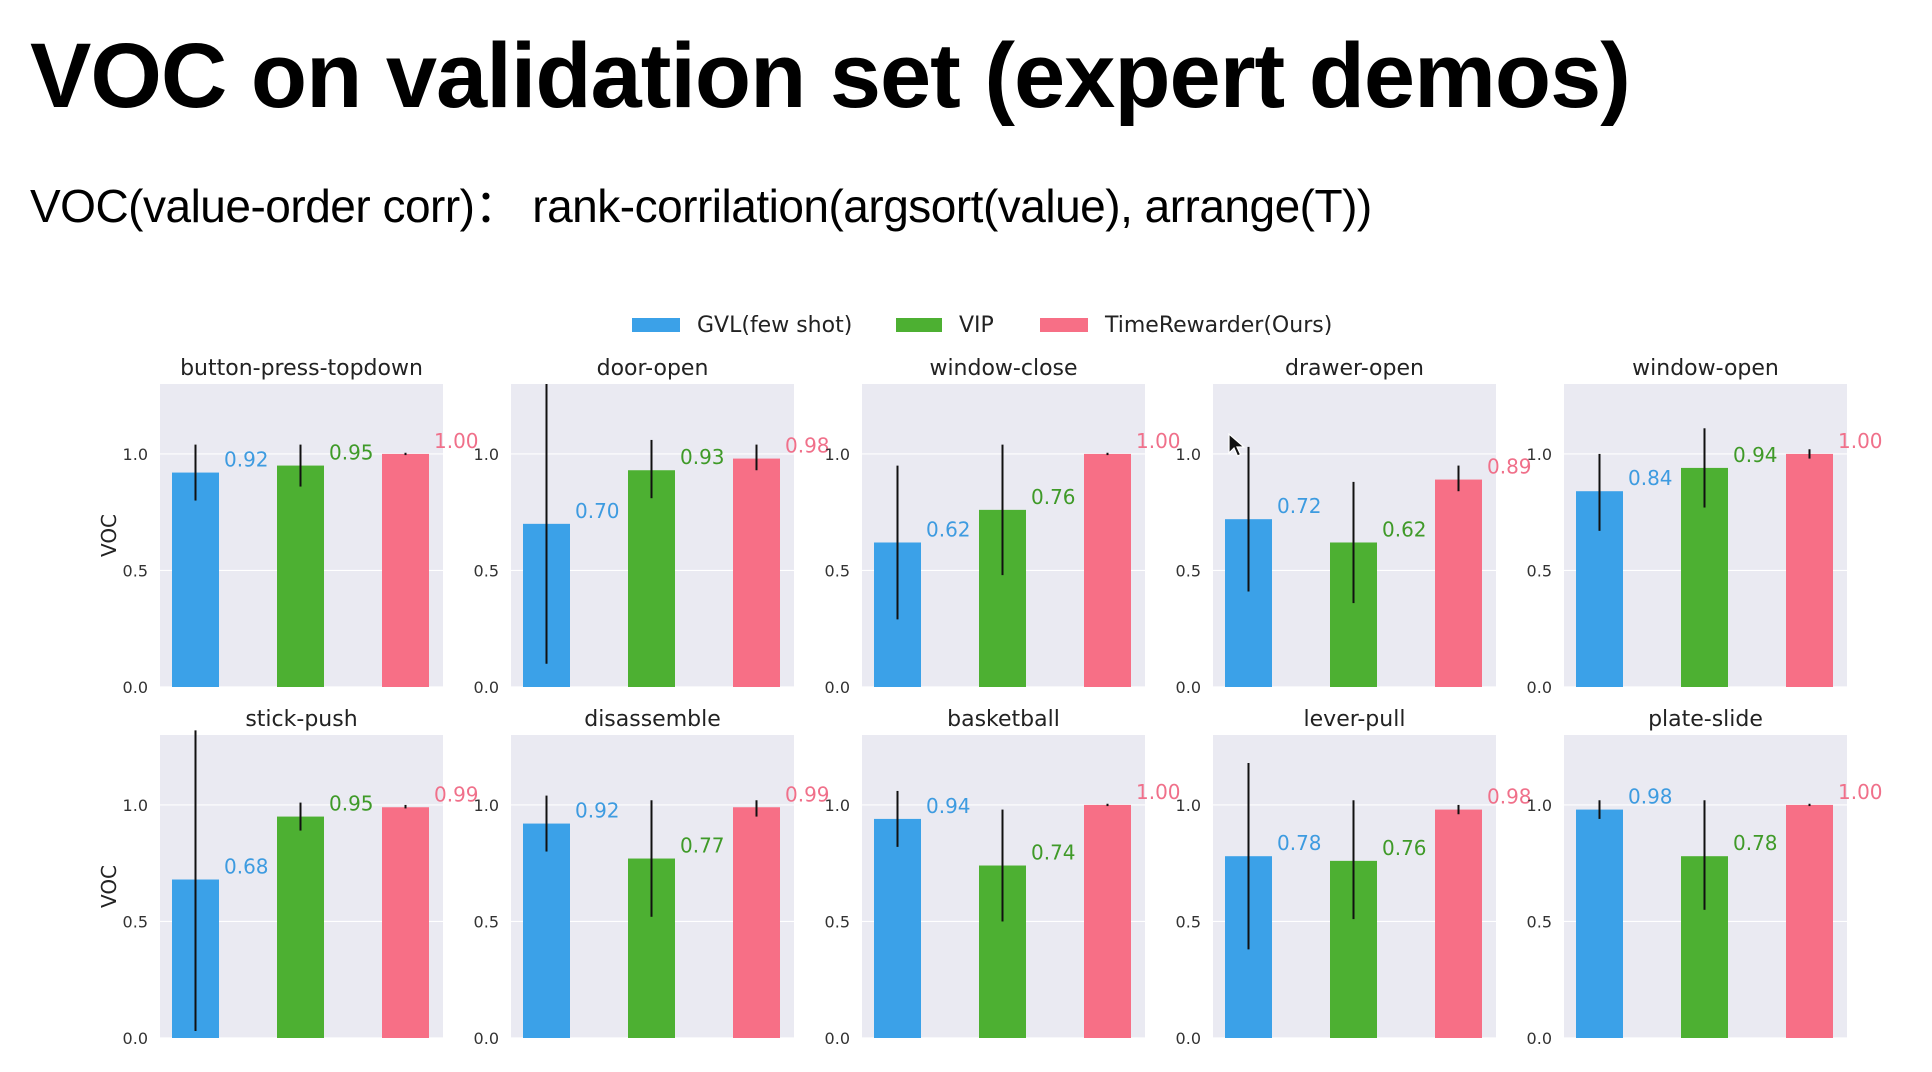 This screenshot has height=1072, width=1932. Describe the element at coordinates (1705, 719) in the screenshot. I see `subplot-title: plate-slide` at that location.